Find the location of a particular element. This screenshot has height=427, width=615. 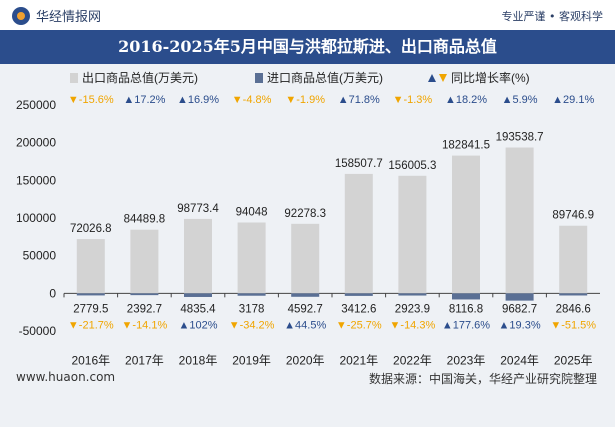

import-growth-label: ▼-14.3% is located at coordinates (413, 325).